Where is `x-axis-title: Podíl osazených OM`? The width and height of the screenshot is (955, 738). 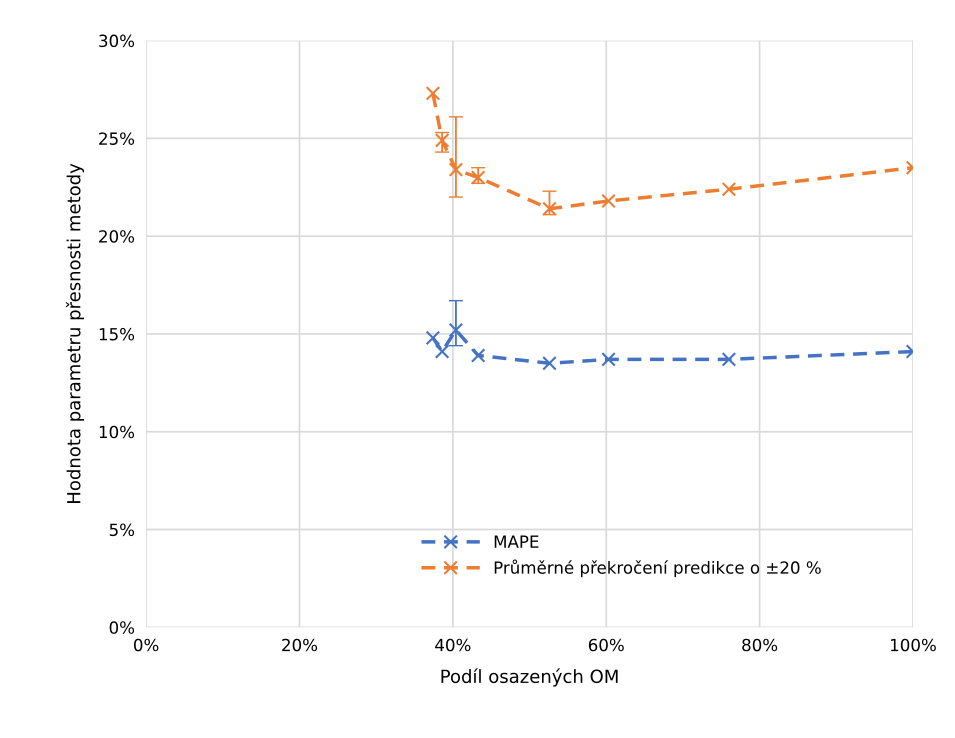 x-axis-title: Podíl osazených OM is located at coordinates (529, 677).